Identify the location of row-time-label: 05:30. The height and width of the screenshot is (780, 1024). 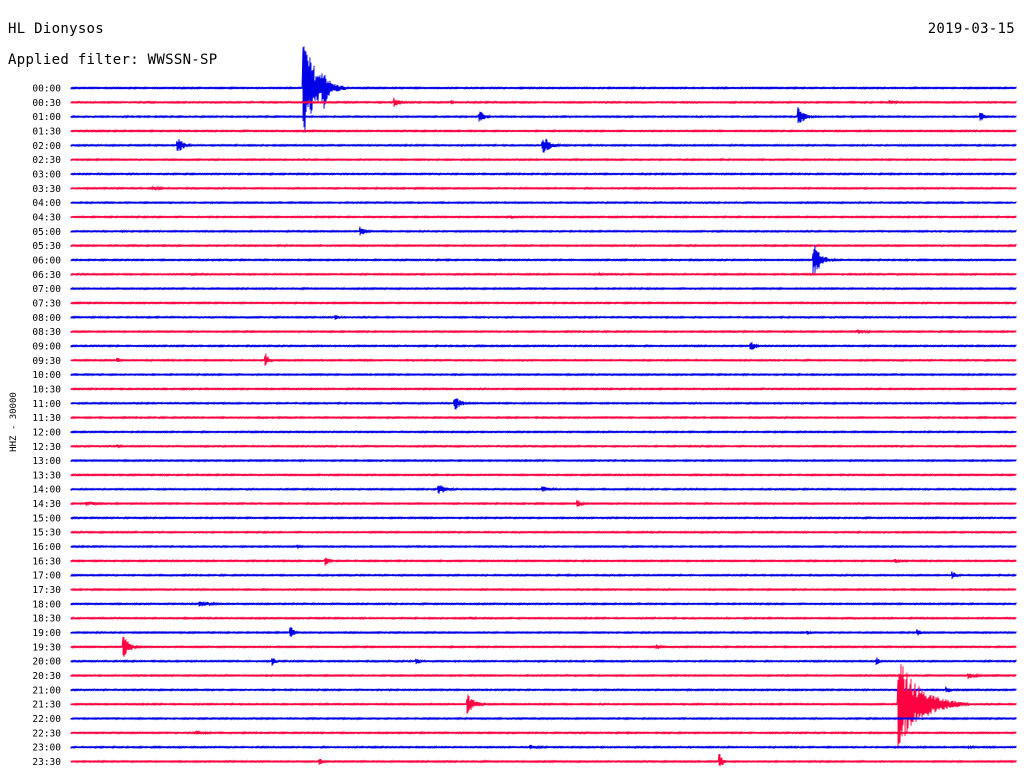
(46, 246).